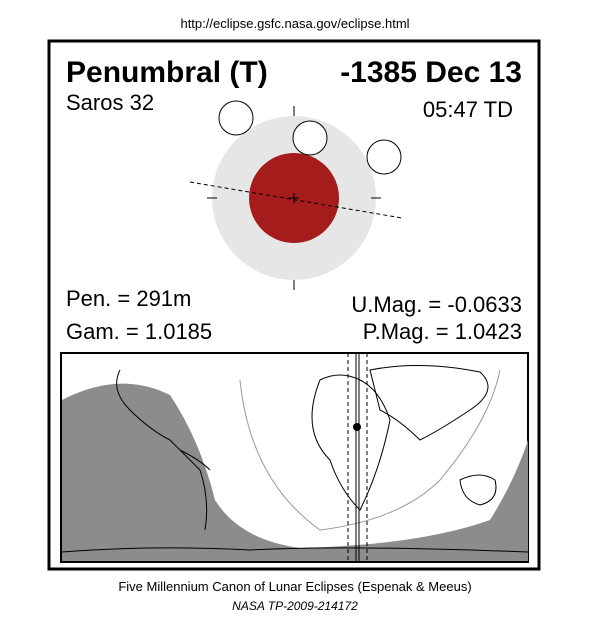 This screenshot has height=640, width=601. What do you see at coordinates (295, 606) in the screenshot?
I see `footer-ref: NASA TP-2009-214172` at bounding box center [295, 606].